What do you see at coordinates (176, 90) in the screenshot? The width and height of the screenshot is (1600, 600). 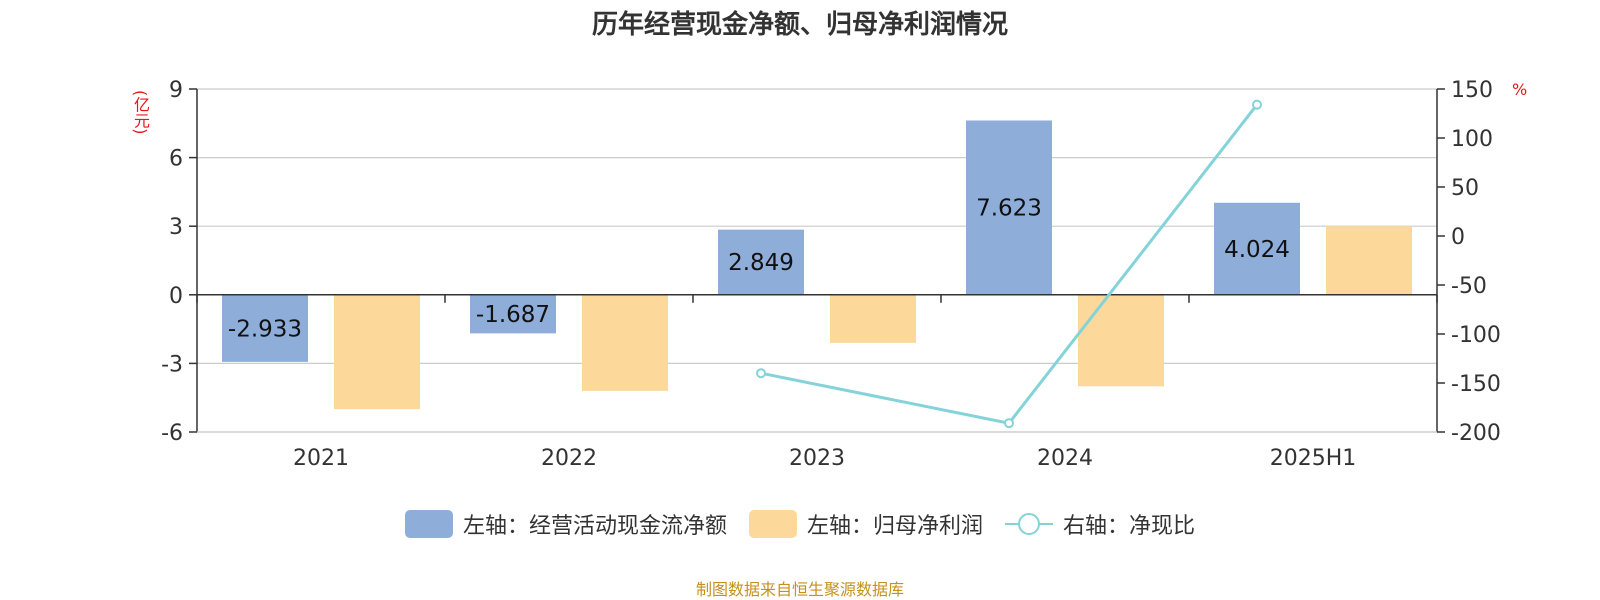 I see `left-axis-tick-label: 9` at bounding box center [176, 90].